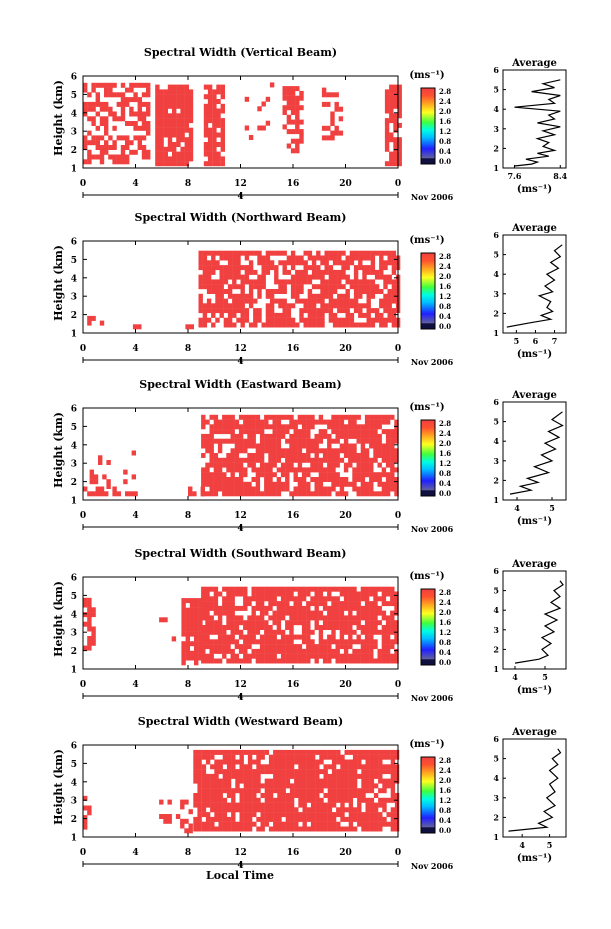  Describe the element at coordinates (428, 126) in the screenshot. I see `colorbar` at that location.